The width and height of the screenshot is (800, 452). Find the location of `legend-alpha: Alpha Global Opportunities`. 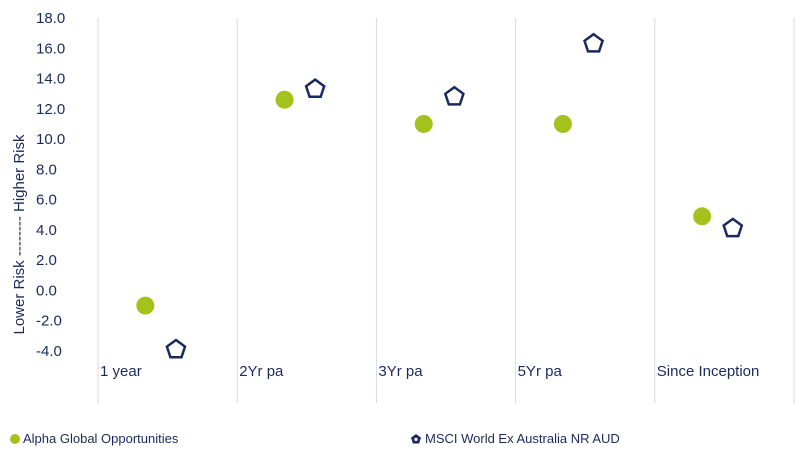

legend-alpha: Alpha Global Opportunities is located at coordinates (94, 438).